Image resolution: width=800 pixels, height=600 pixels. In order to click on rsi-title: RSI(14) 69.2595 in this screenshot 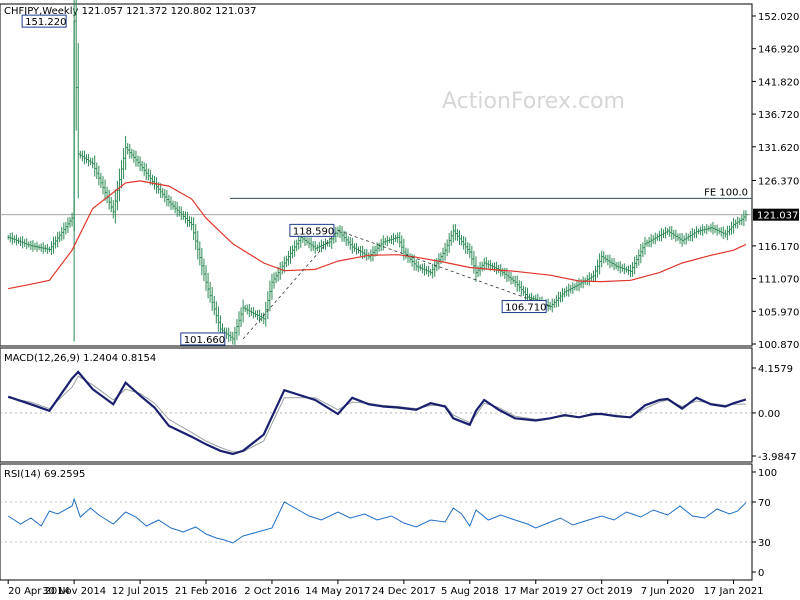, I will do `click(44, 474)`.